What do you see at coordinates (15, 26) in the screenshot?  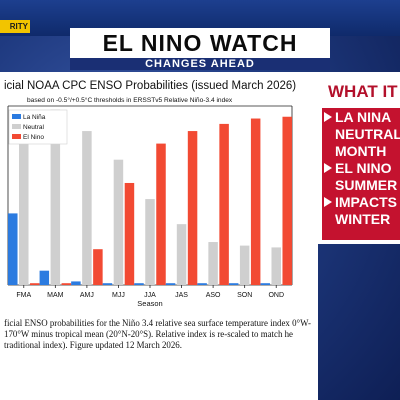 I see `station-brand-tag: RITY` at bounding box center [15, 26].